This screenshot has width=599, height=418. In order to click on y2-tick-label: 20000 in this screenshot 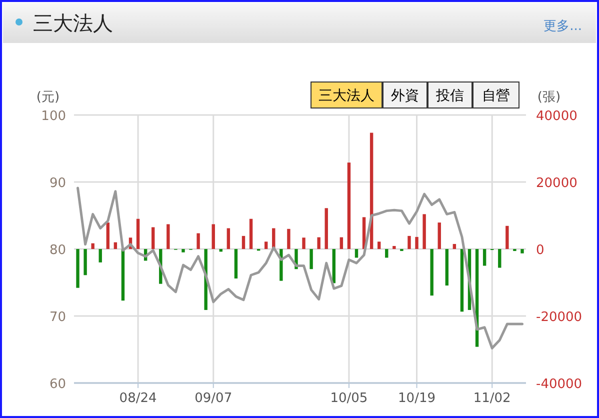, I will do `click(557, 183)`.